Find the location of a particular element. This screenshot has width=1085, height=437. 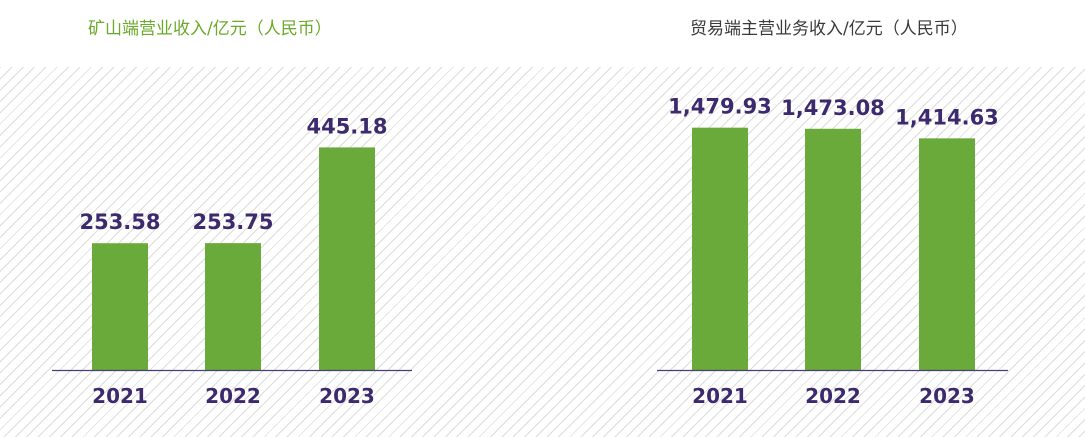

value-label-2022: 1,473.08 is located at coordinates (833, 108).